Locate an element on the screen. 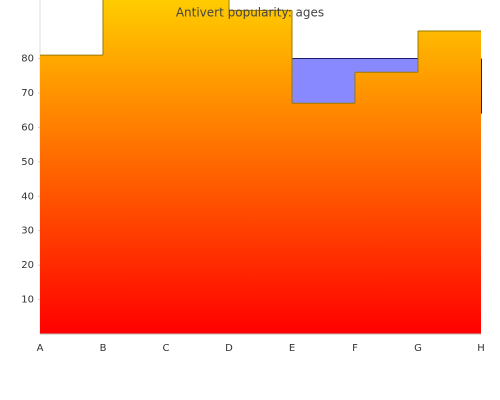  y-tick-label: 60 is located at coordinates (27, 127).